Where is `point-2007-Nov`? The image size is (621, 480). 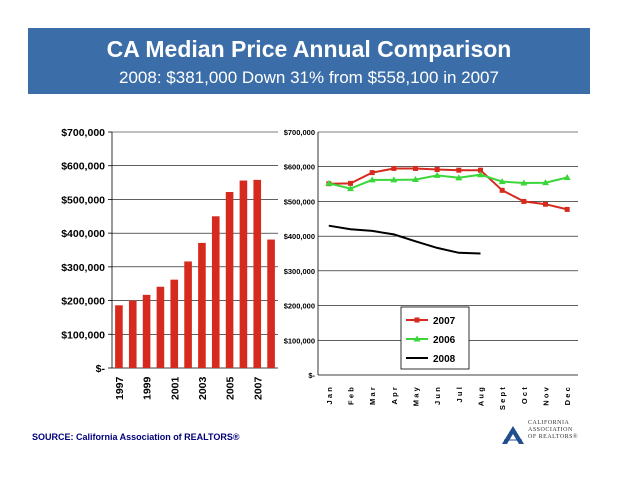 point-2007-Nov is located at coordinates (545, 204).